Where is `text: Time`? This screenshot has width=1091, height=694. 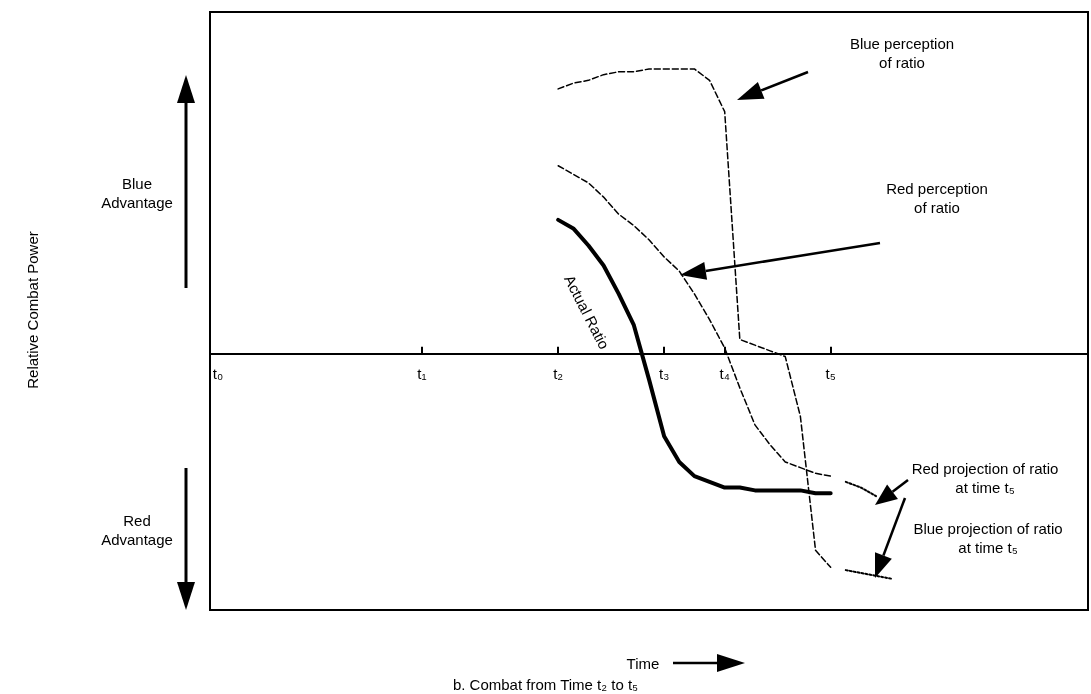
text: Time is located at coordinates (643, 663).